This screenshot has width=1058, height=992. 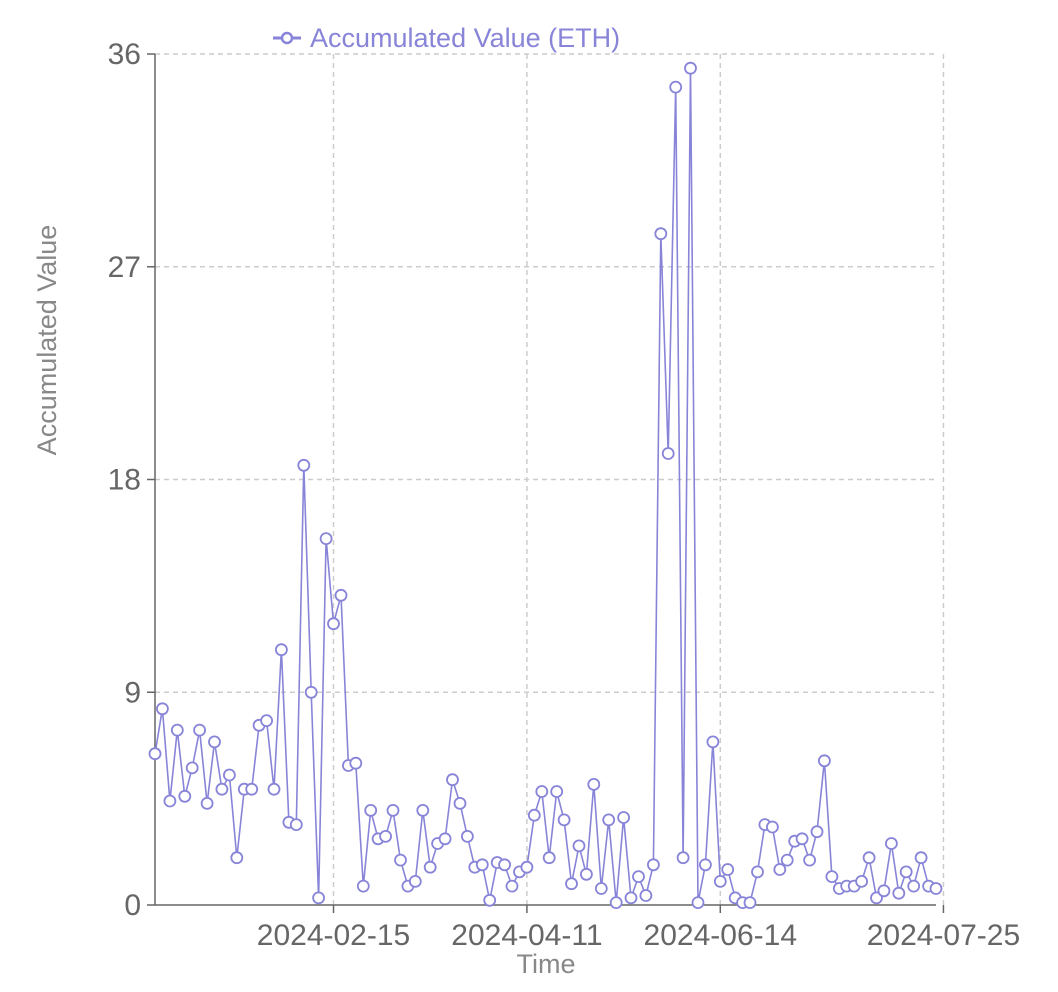 What do you see at coordinates (132, 692) in the screenshot?
I see `y-tick-label: 9` at bounding box center [132, 692].